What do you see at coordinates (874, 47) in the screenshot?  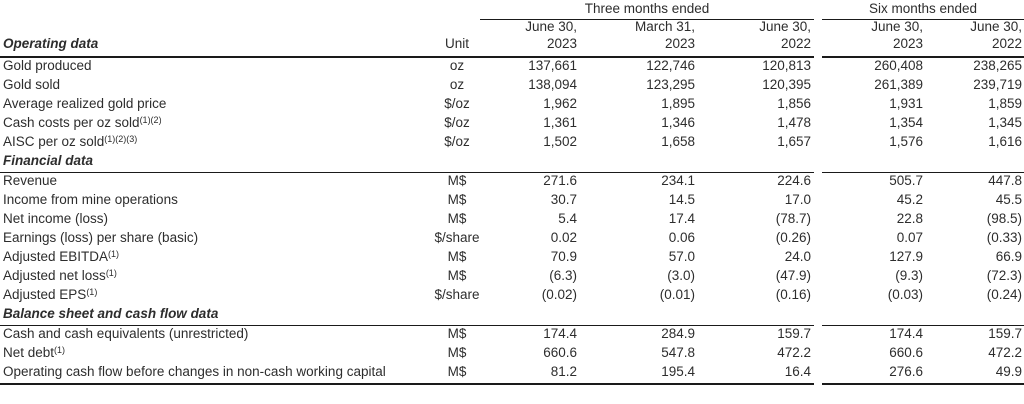 I see `col-header-h1-line2: 2023` at bounding box center [874, 47].